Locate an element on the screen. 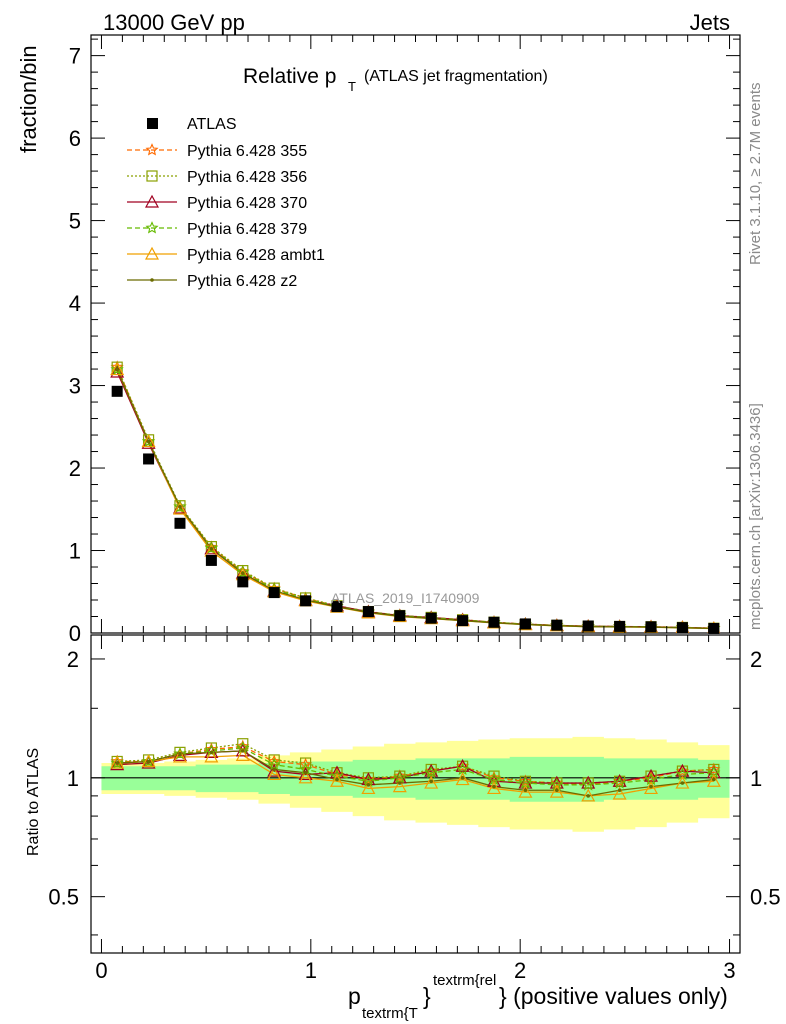 The width and height of the screenshot is (786, 1024). legend-label-4: Pythia 6.428 ambt1 is located at coordinates (256, 255).